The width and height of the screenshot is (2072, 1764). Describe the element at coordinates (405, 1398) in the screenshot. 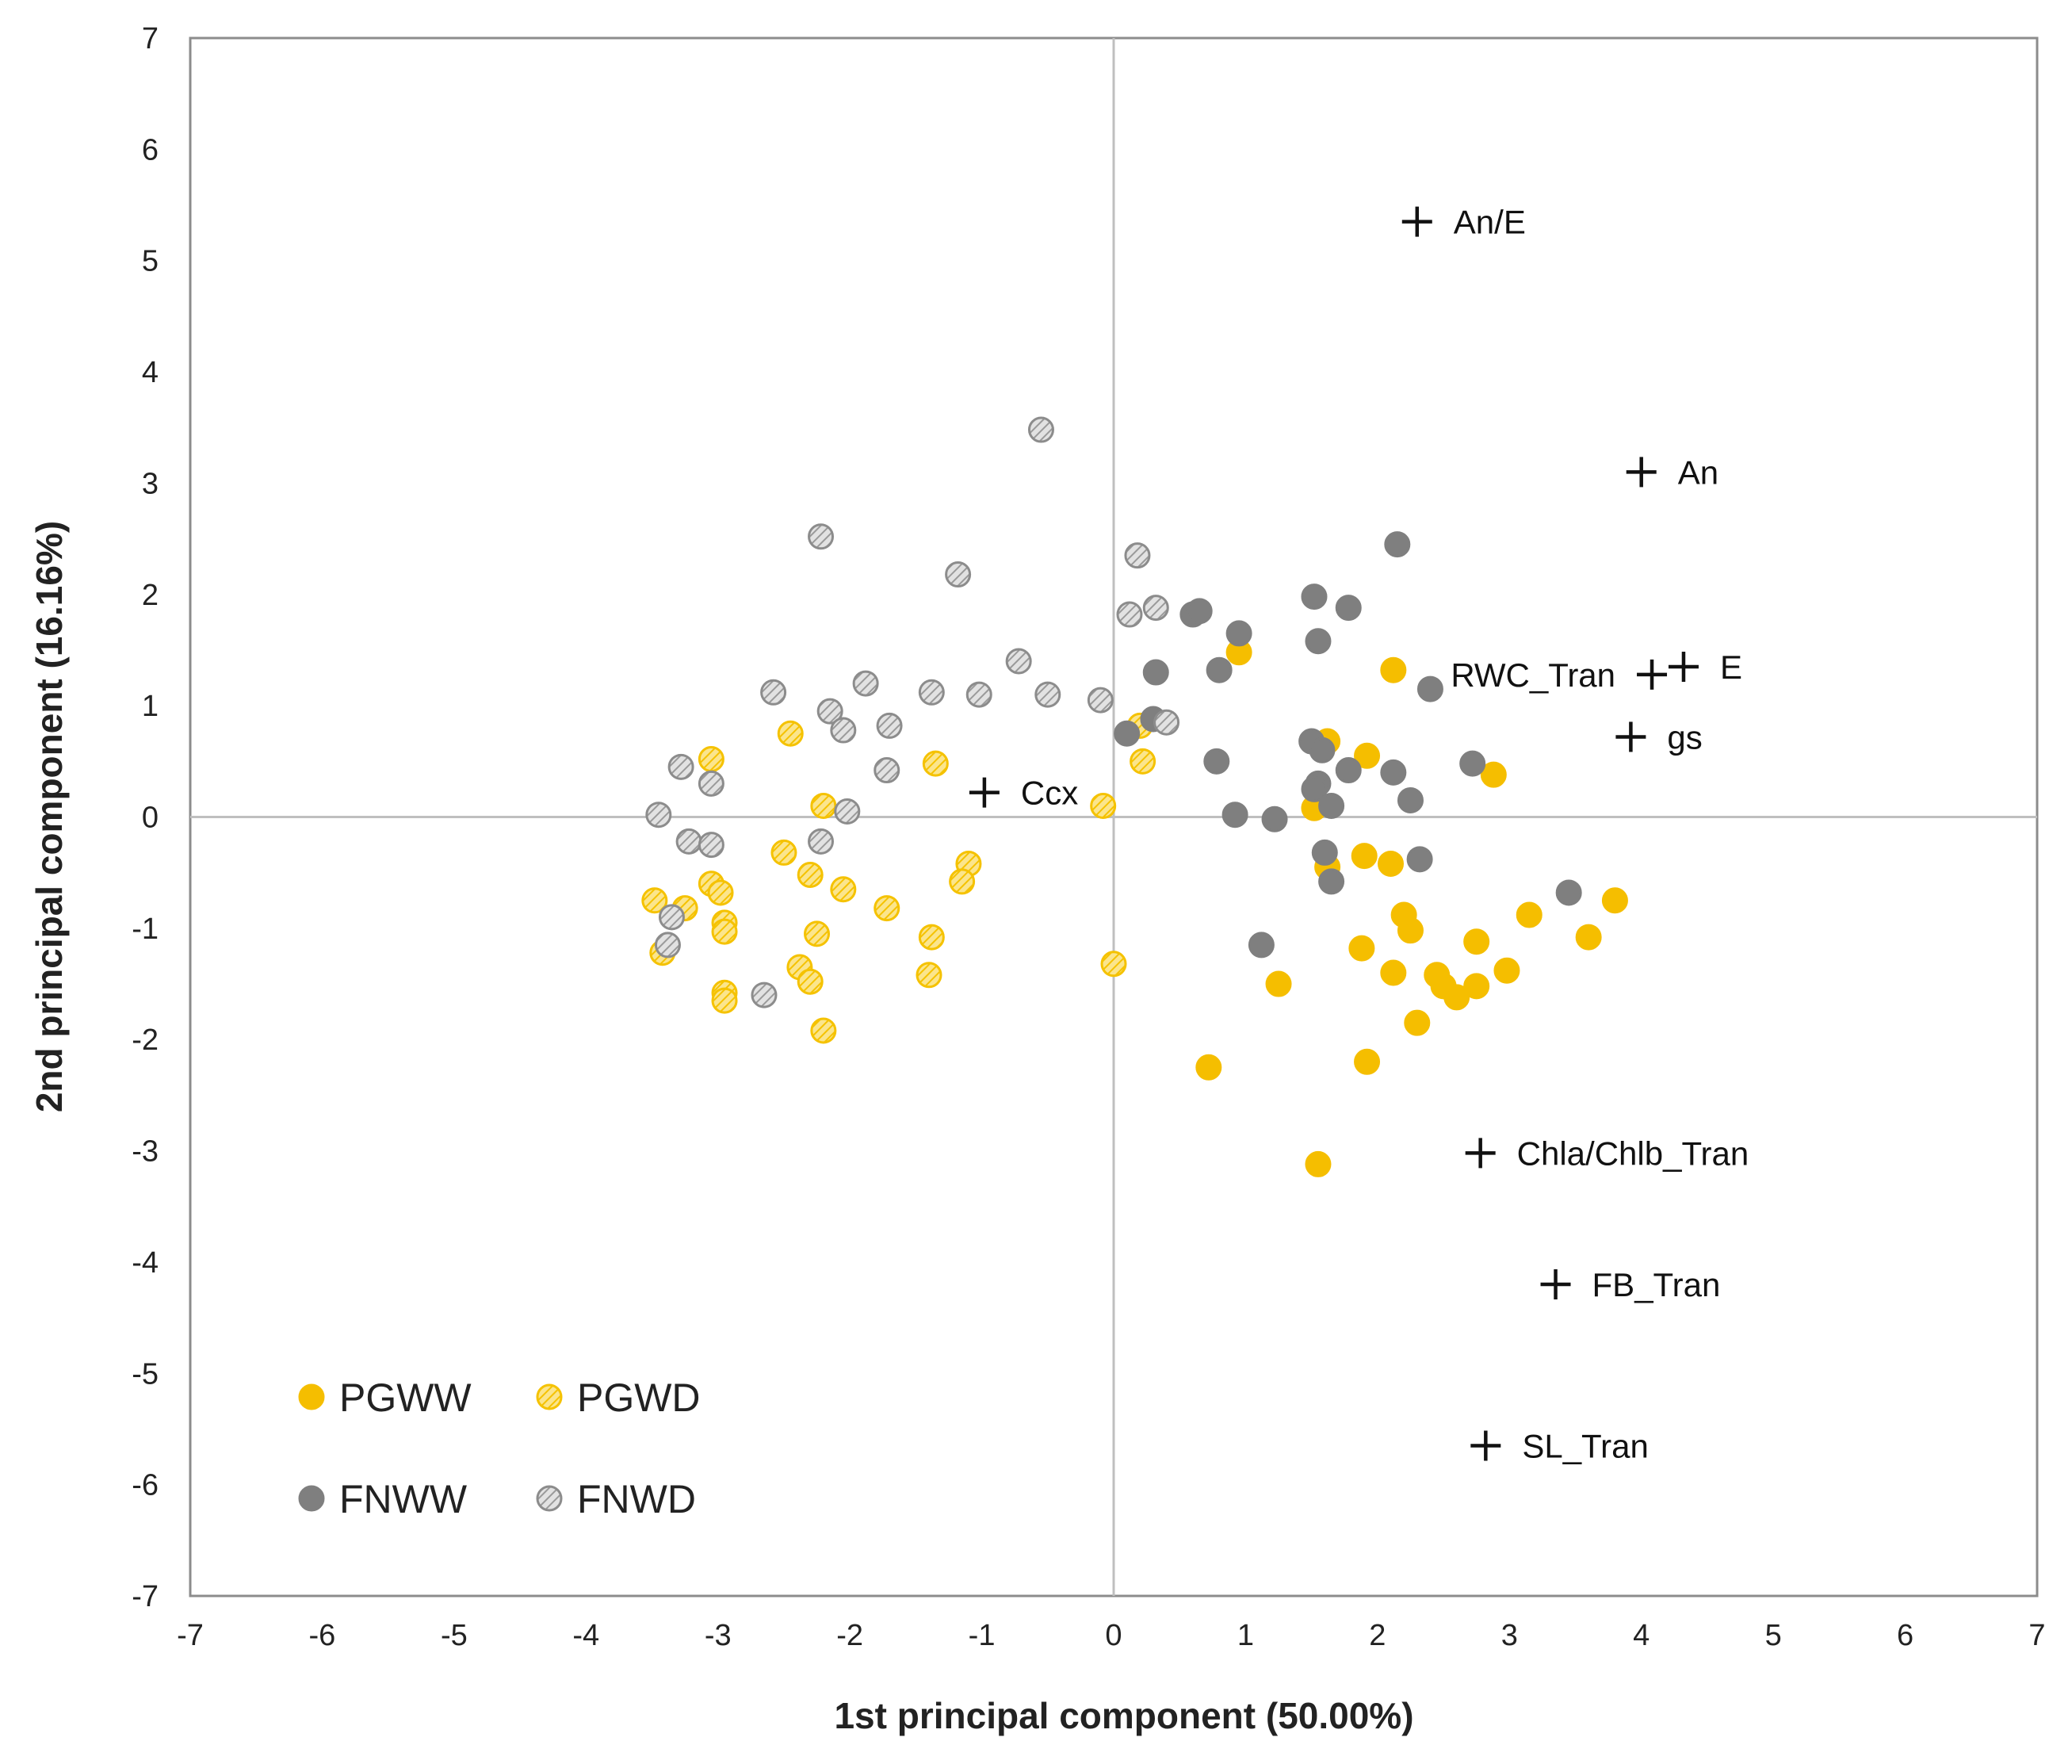

I see `legend-label: PGWW` at that location.